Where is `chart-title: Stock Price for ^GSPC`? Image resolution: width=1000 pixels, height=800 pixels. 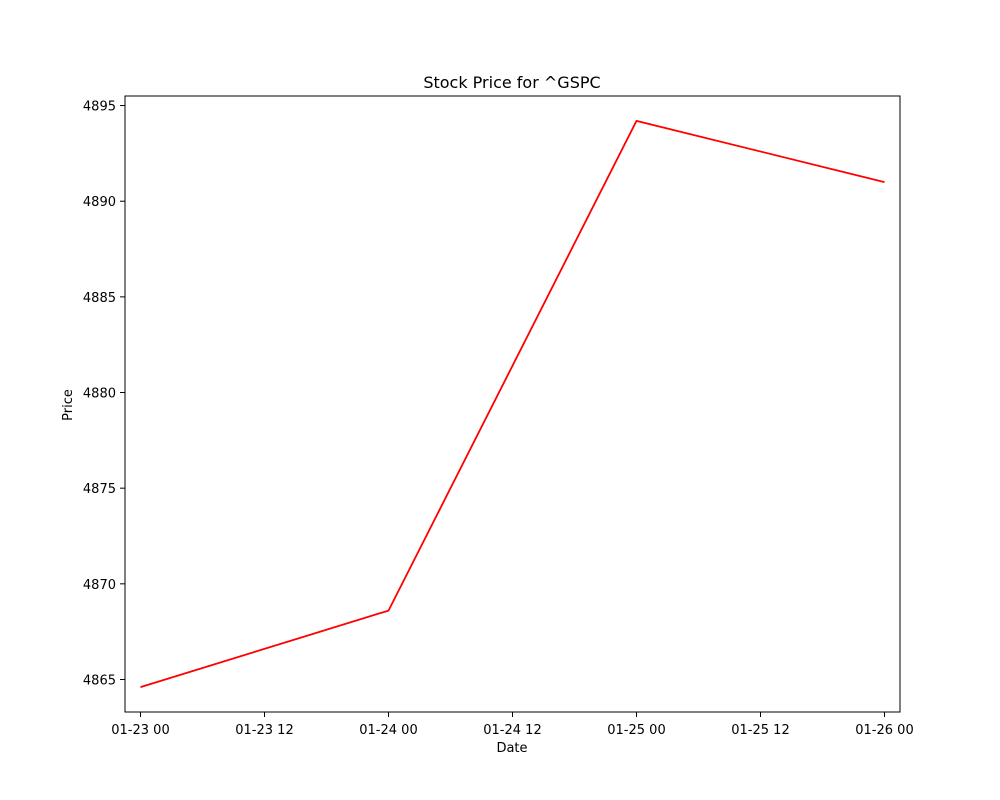 chart-title: Stock Price for ^GSPC is located at coordinates (511, 82).